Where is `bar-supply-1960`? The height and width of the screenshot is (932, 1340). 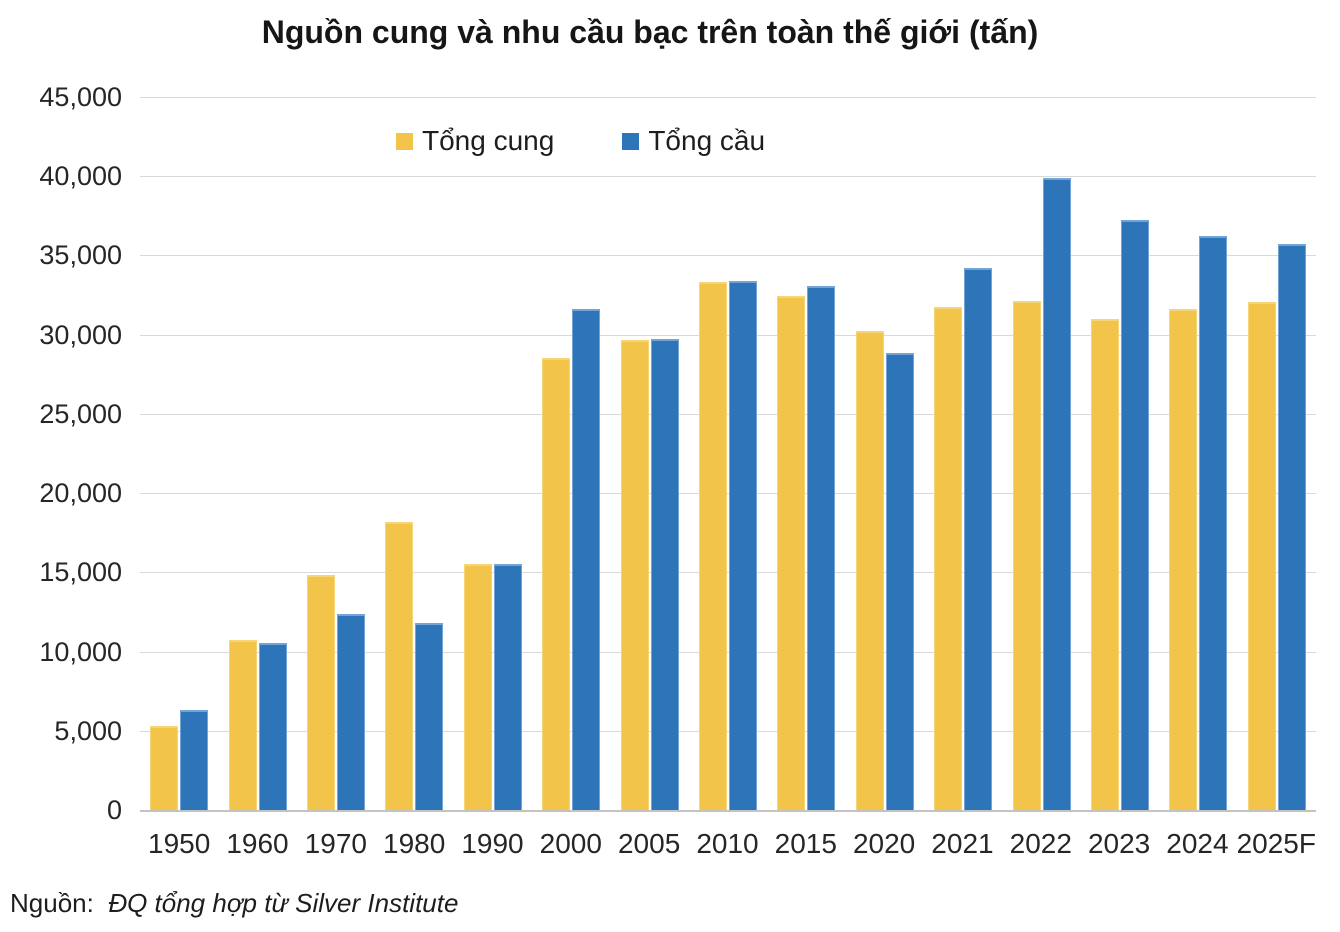 bar-supply-1960 is located at coordinates (242, 725).